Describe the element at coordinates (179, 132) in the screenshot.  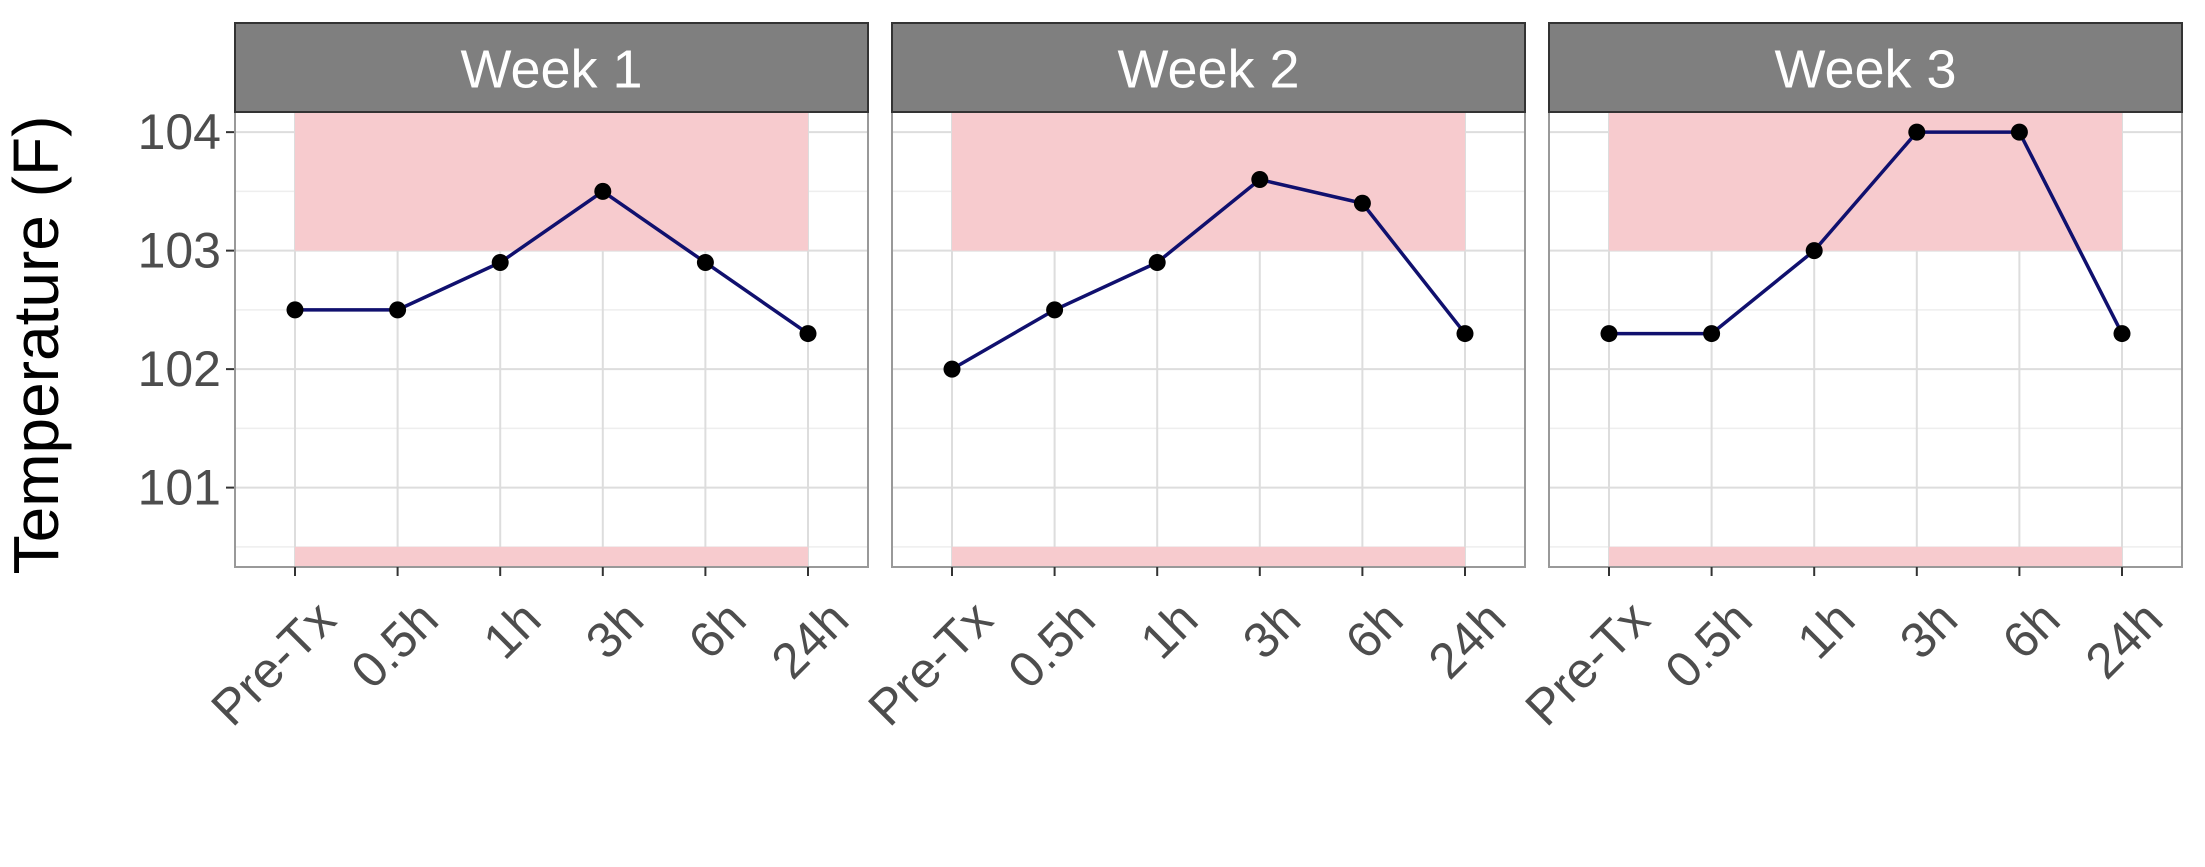
I see `y-tick-label: 104` at that location.